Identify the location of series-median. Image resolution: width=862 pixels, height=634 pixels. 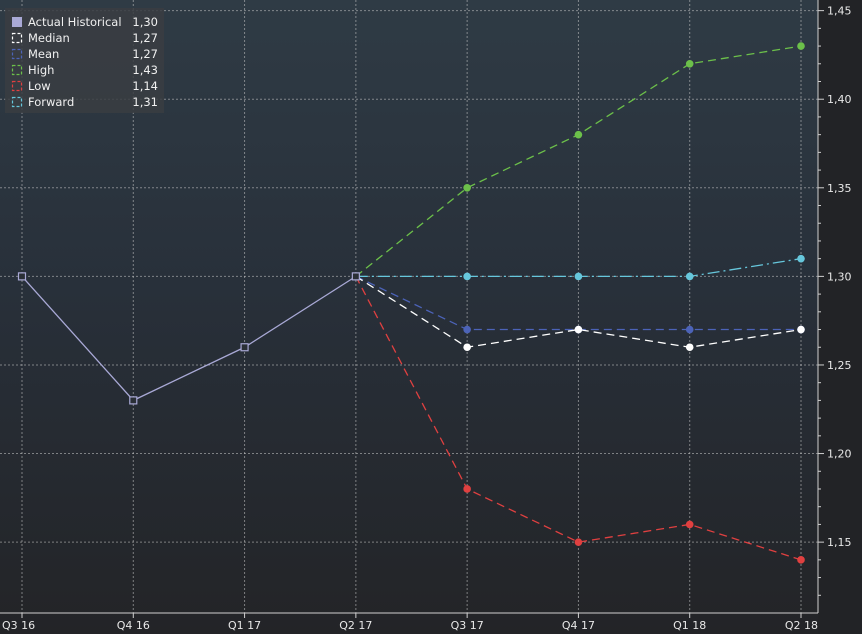
(580, 313).